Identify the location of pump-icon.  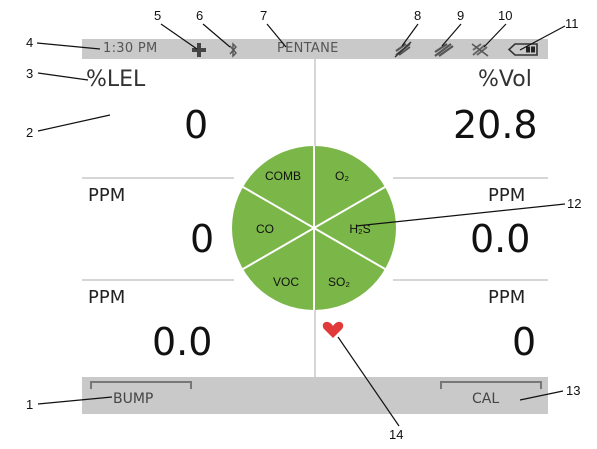
(199, 50).